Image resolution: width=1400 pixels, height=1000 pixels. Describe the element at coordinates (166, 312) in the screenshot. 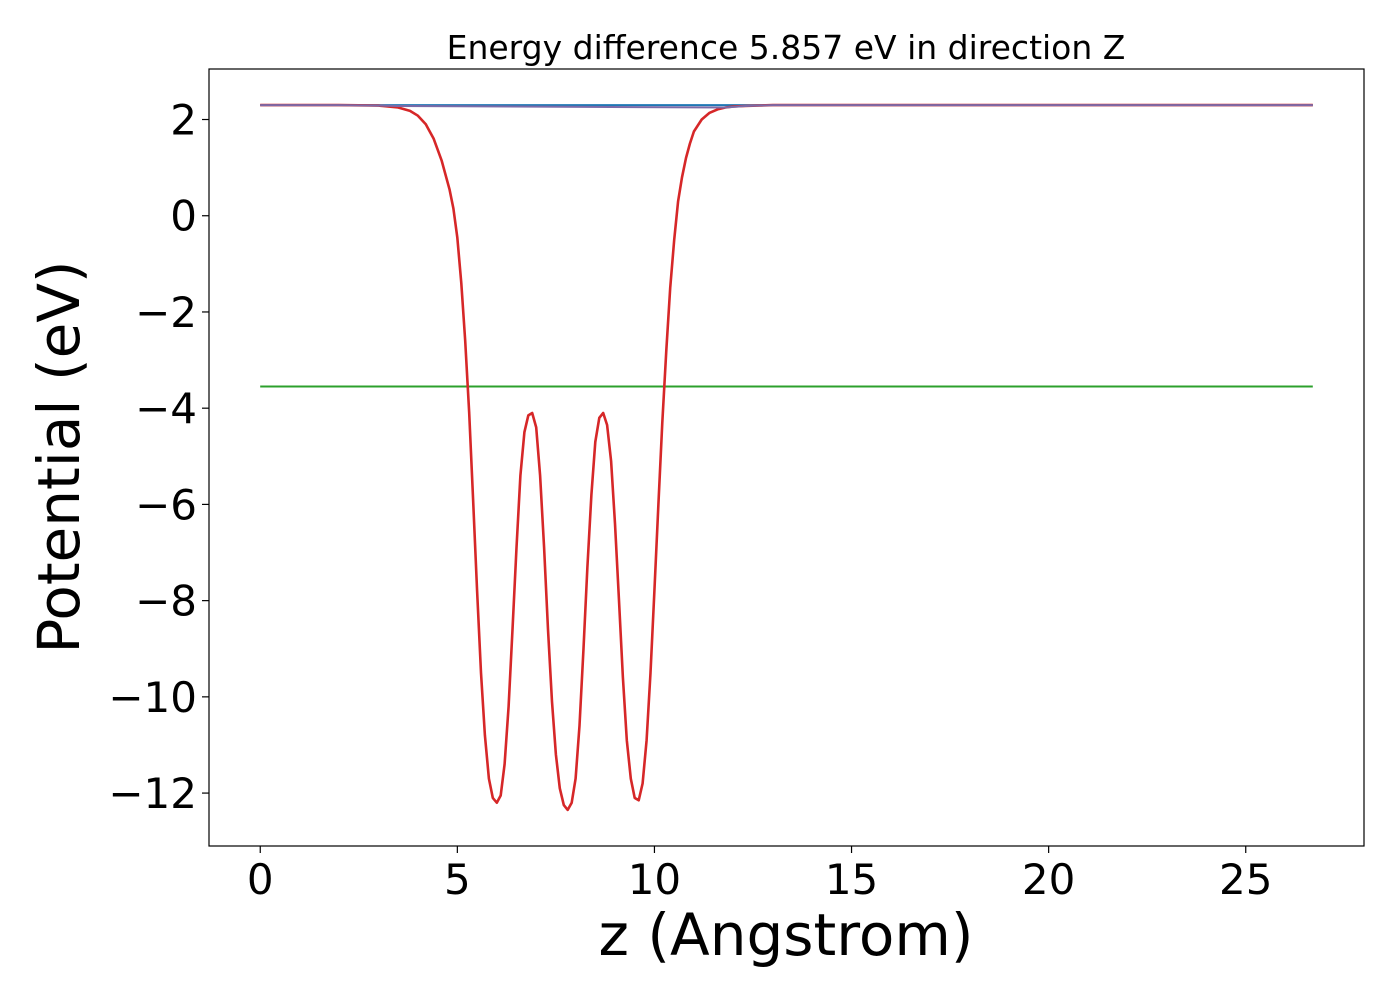

I see `y-tick-label: −2` at that location.